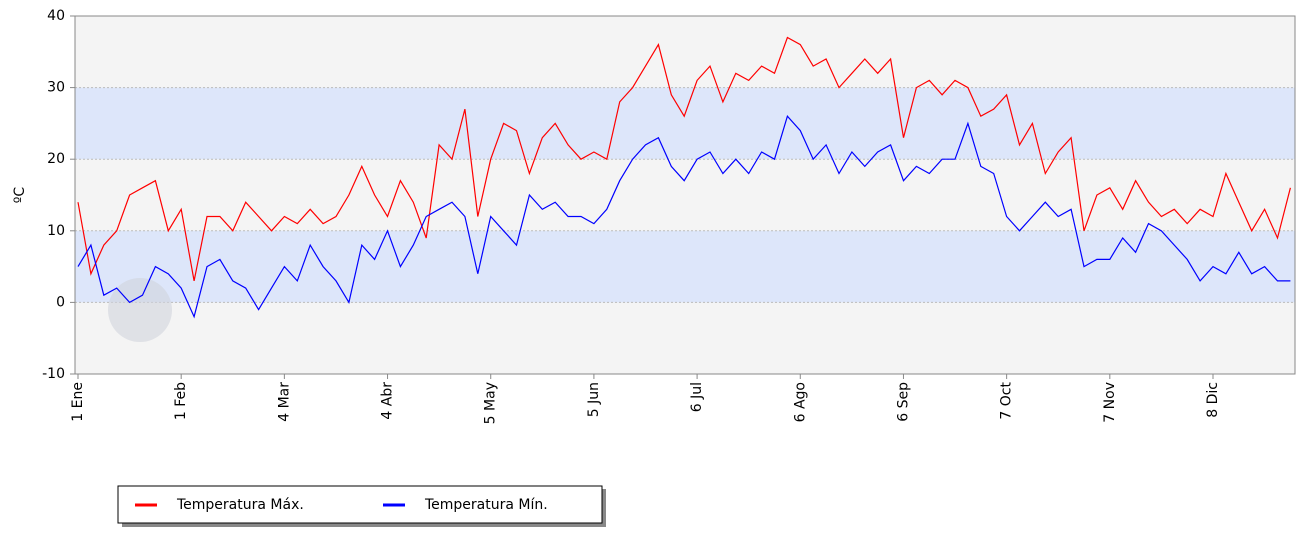 The image size is (1298, 534). What do you see at coordinates (1213, 400) in the screenshot?
I see `x-tick-label: 8 Dic` at bounding box center [1213, 400].